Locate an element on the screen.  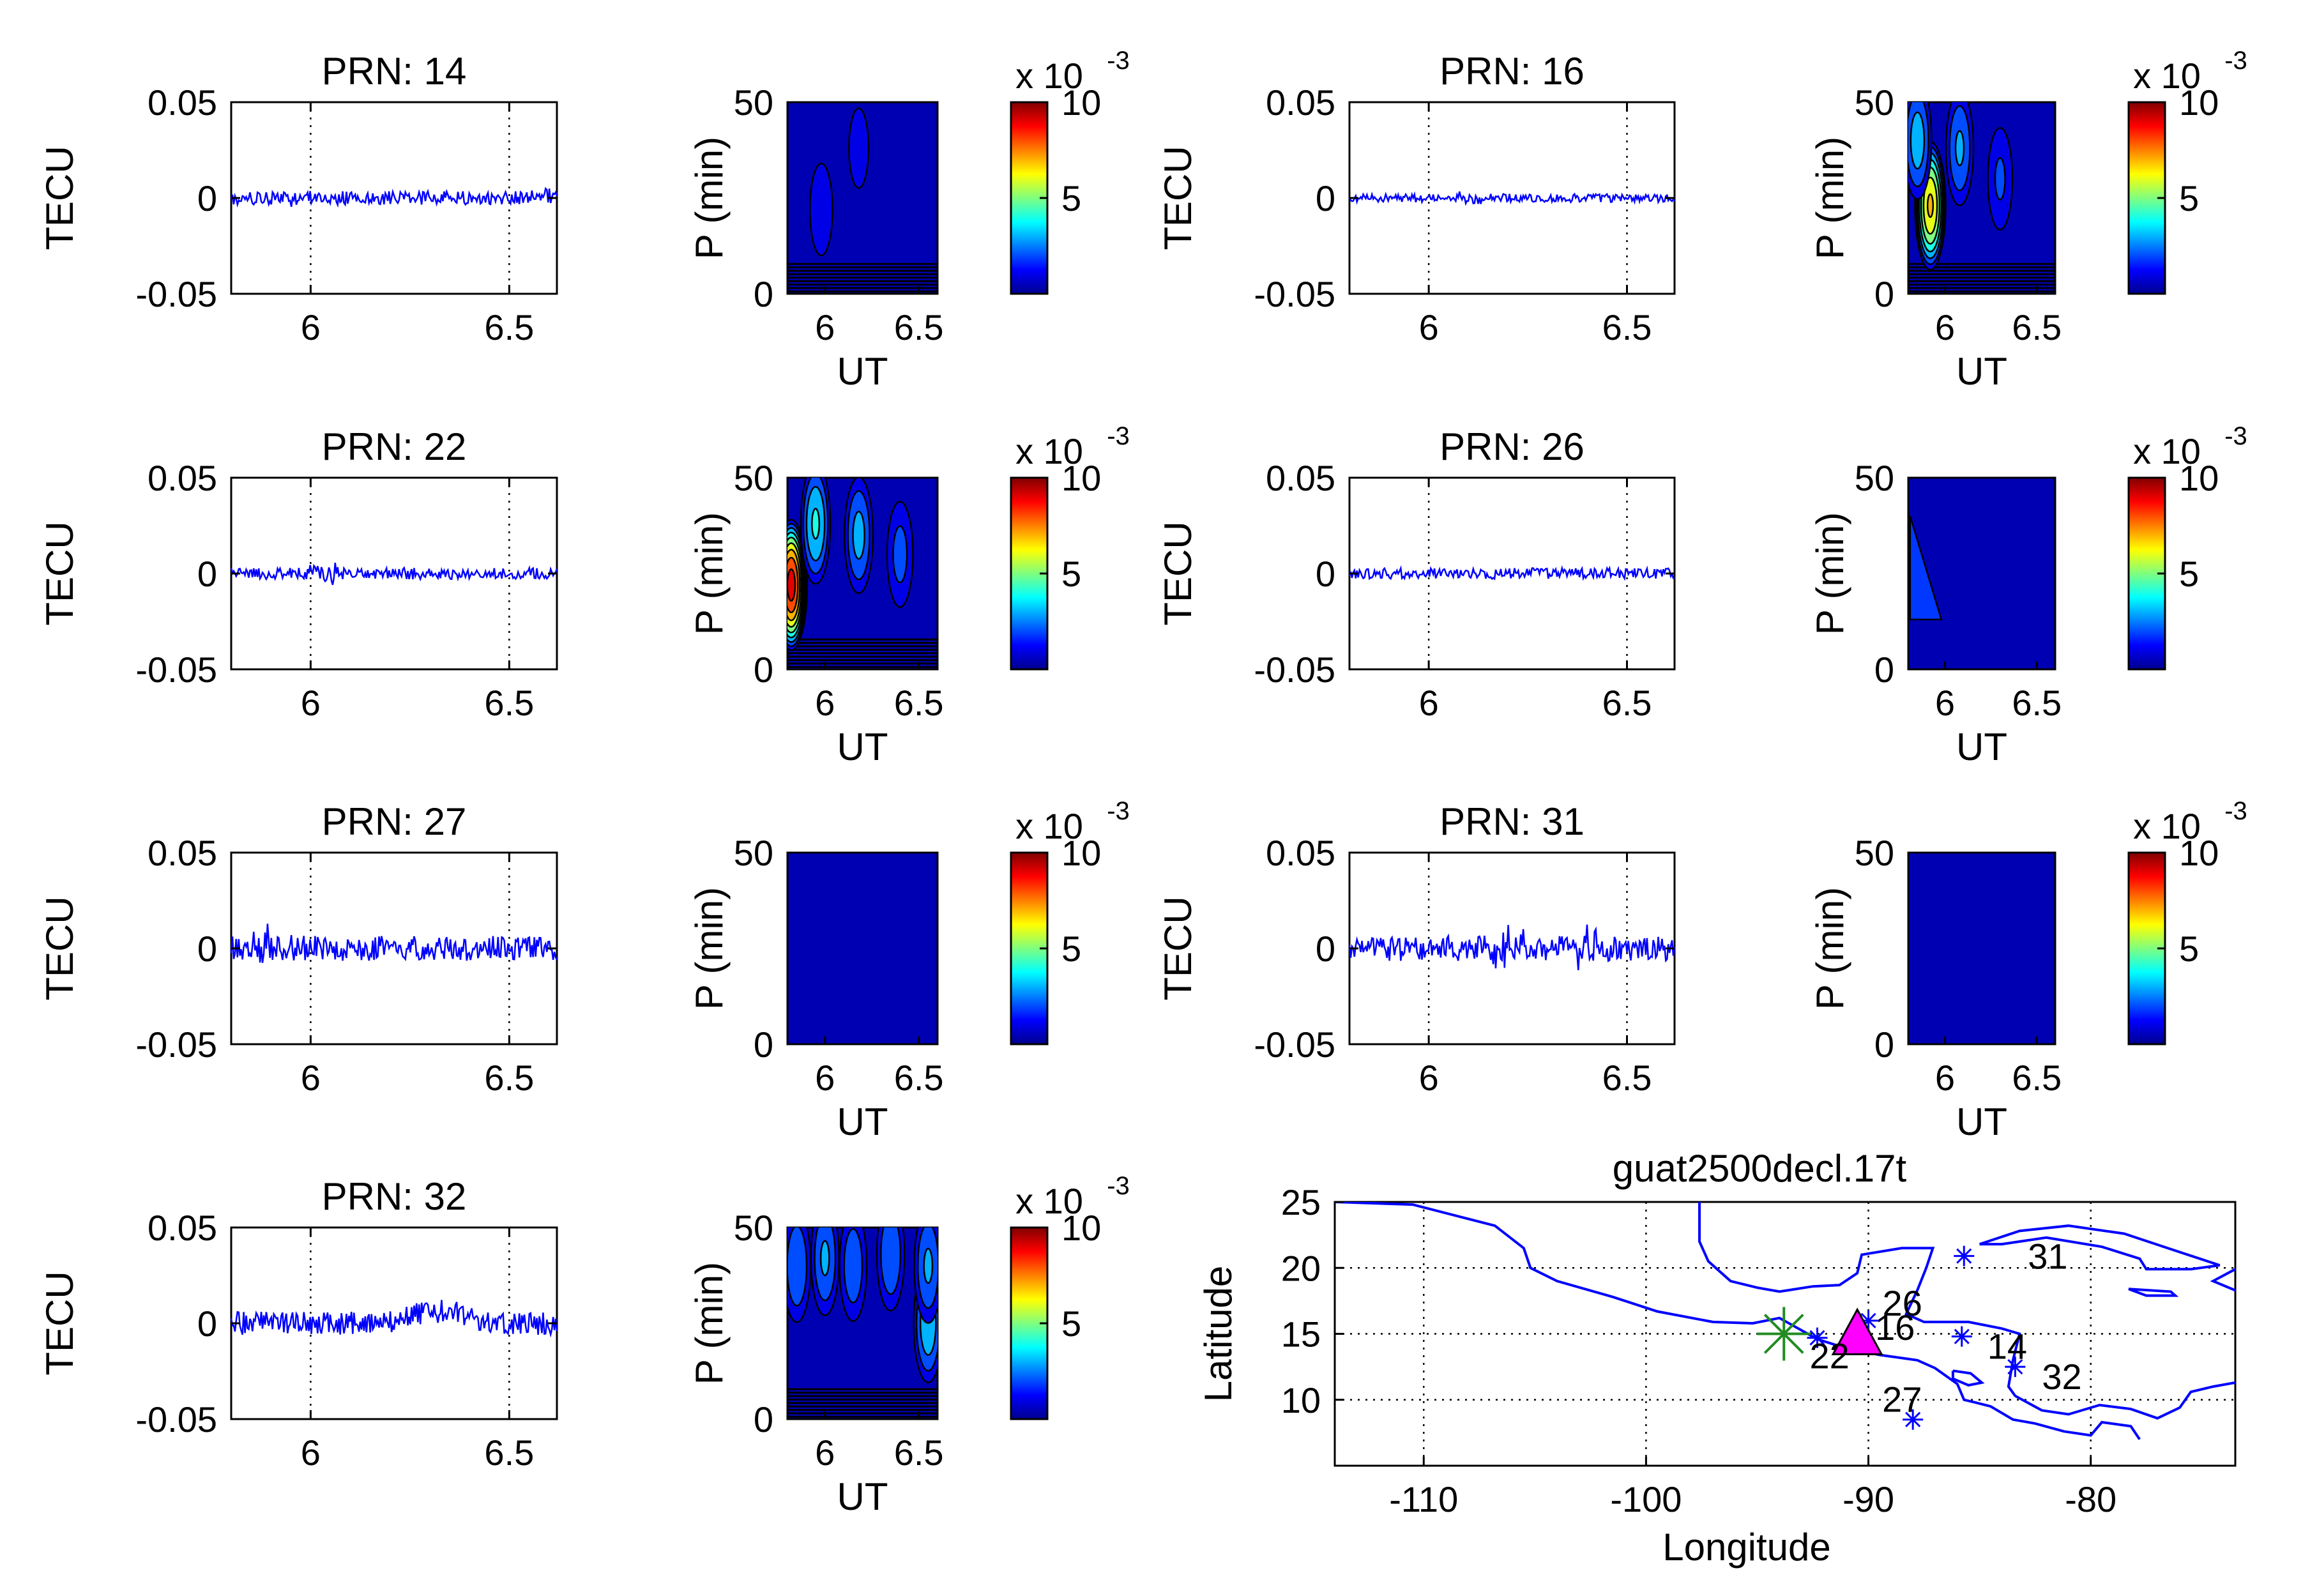
y-tick-label: 20 is located at coordinates (1301, 1268).